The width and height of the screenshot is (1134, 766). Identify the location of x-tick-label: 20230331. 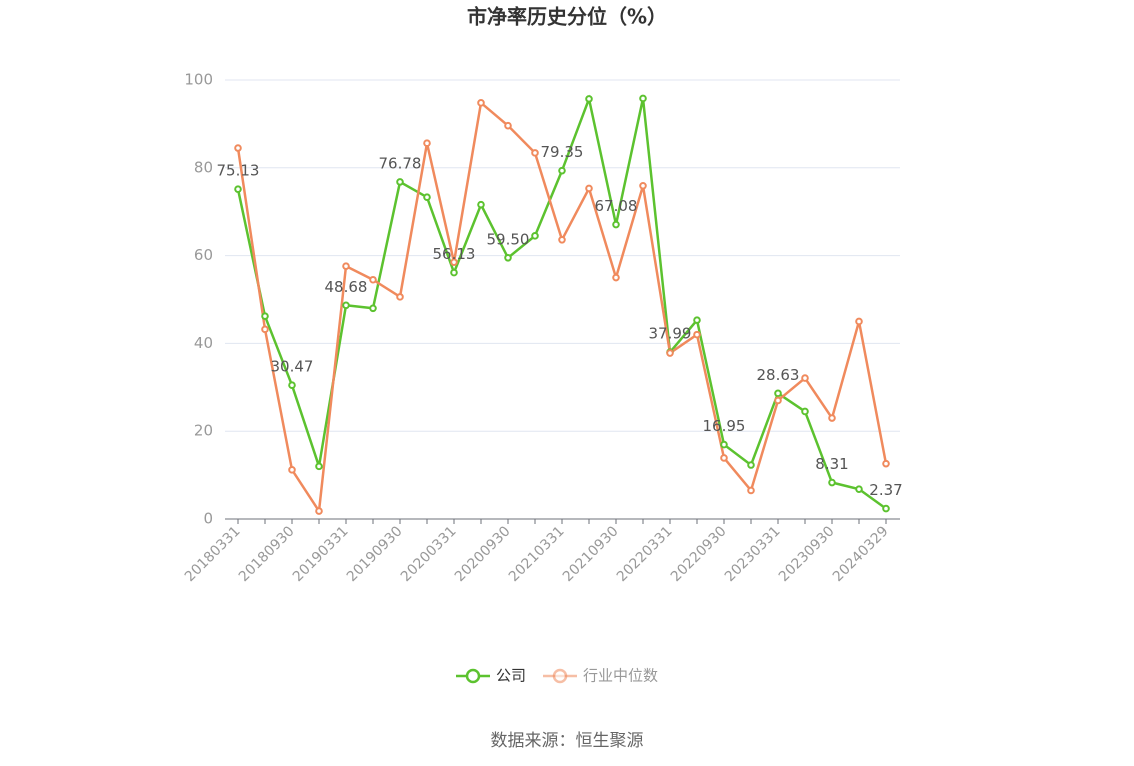
(753, 554).